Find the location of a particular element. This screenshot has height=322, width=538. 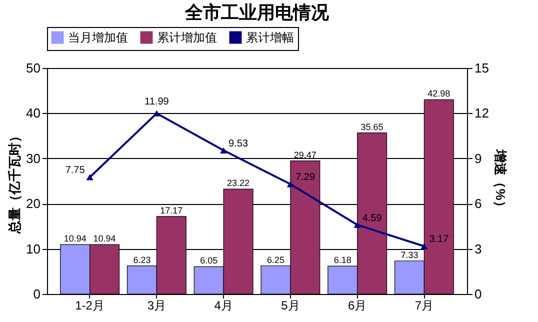

legend-label: 累计增幅 is located at coordinates (270, 37).